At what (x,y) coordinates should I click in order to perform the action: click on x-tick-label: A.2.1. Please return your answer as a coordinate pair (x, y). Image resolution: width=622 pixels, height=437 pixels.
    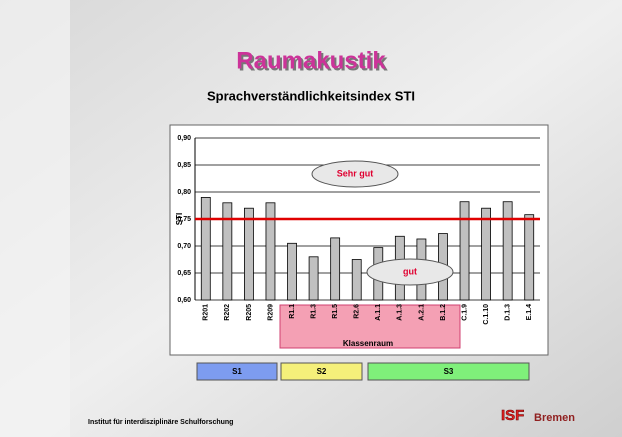
    Looking at the image, I should click on (421, 312).